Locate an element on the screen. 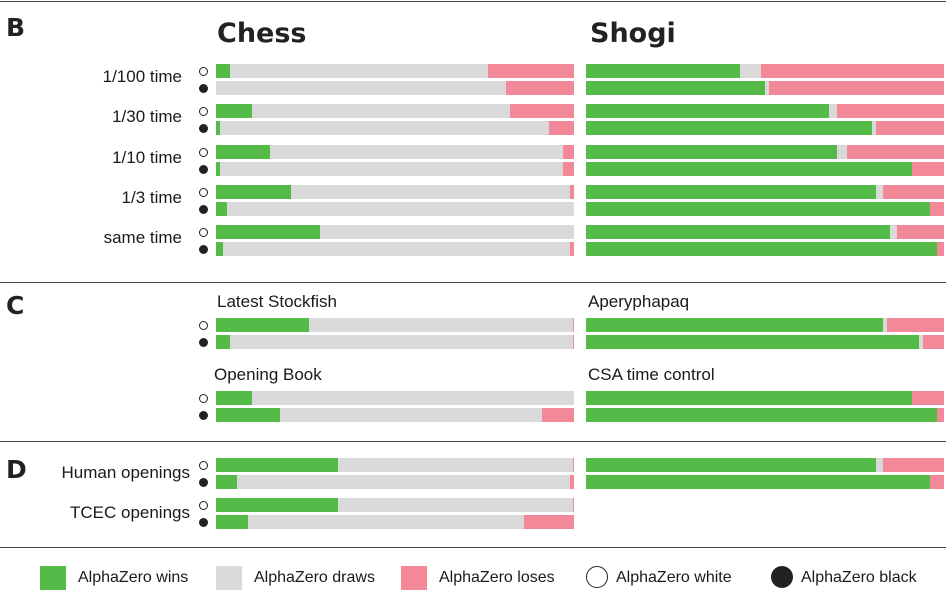  d-row-2-chess-black-bar is located at coordinates (395, 522).